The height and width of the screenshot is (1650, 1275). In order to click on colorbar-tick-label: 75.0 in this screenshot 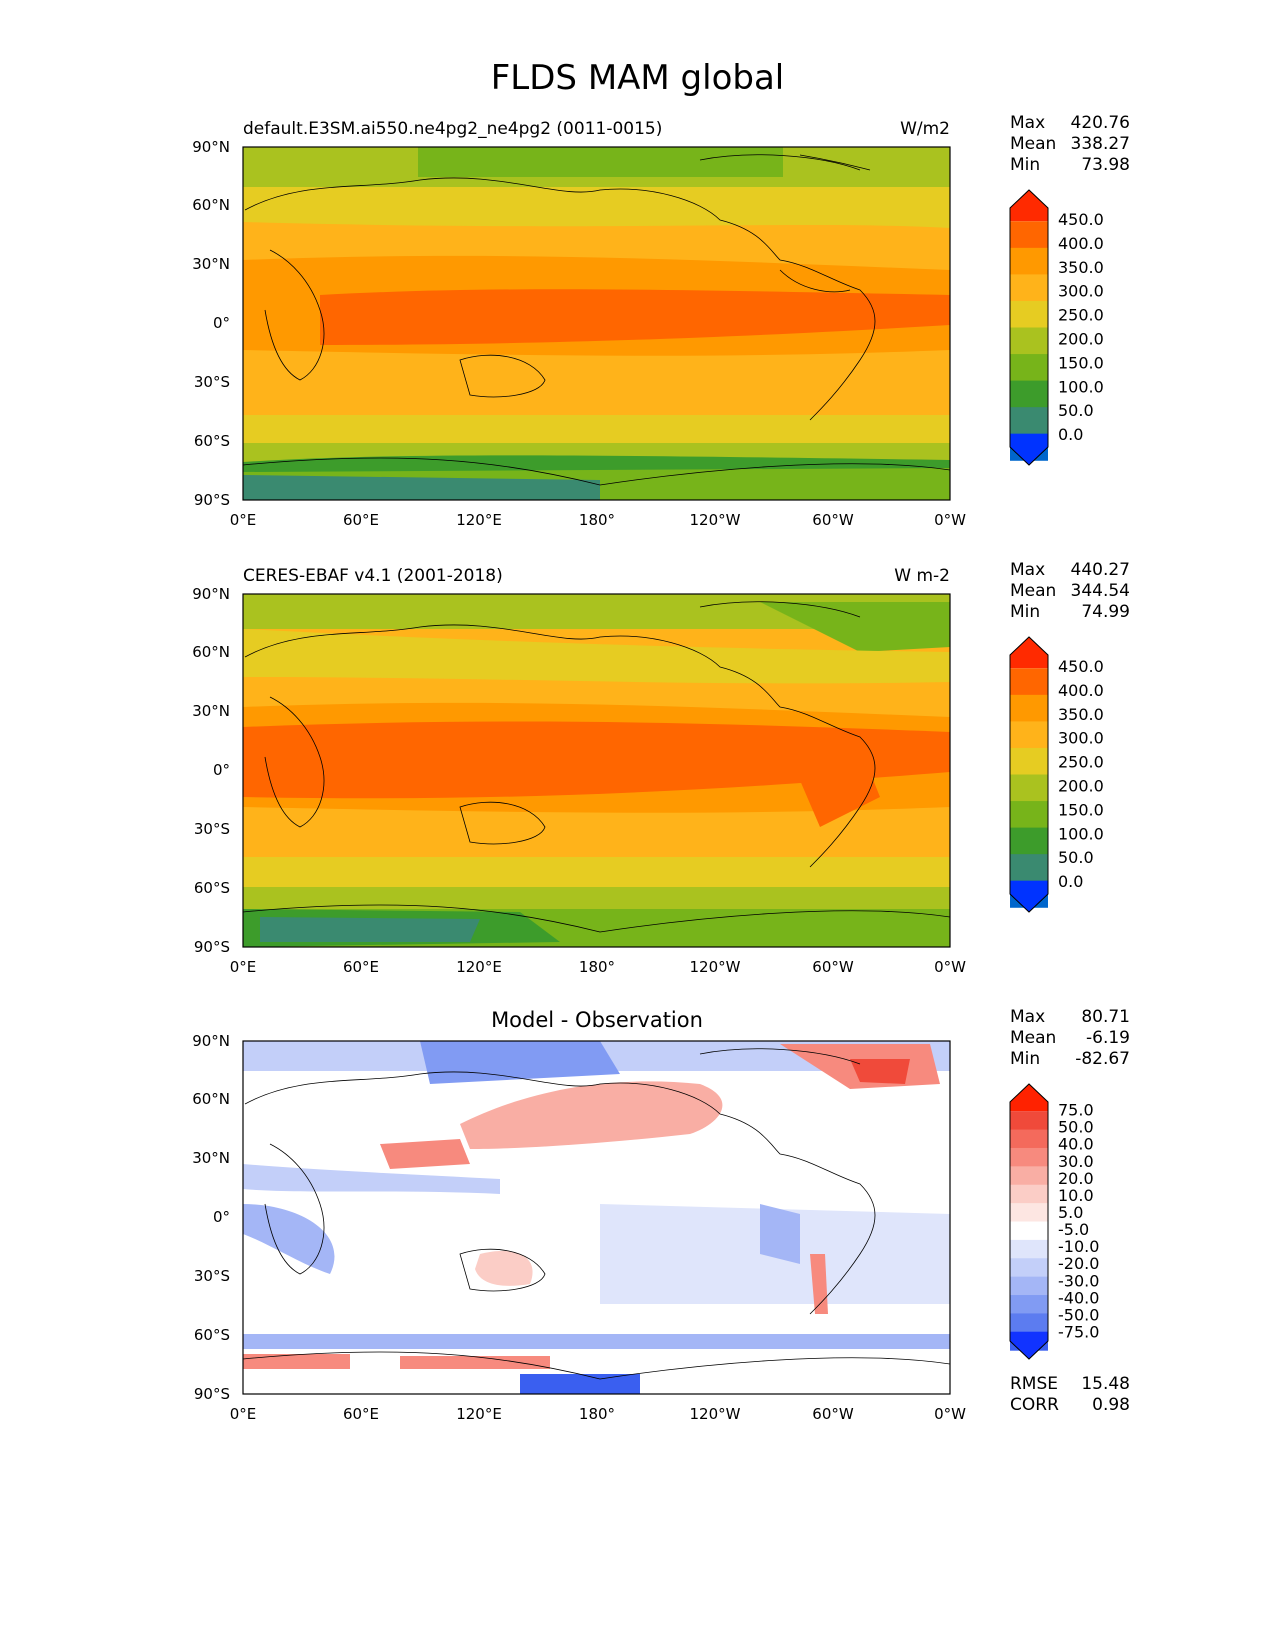, I will do `click(1076, 1110)`.